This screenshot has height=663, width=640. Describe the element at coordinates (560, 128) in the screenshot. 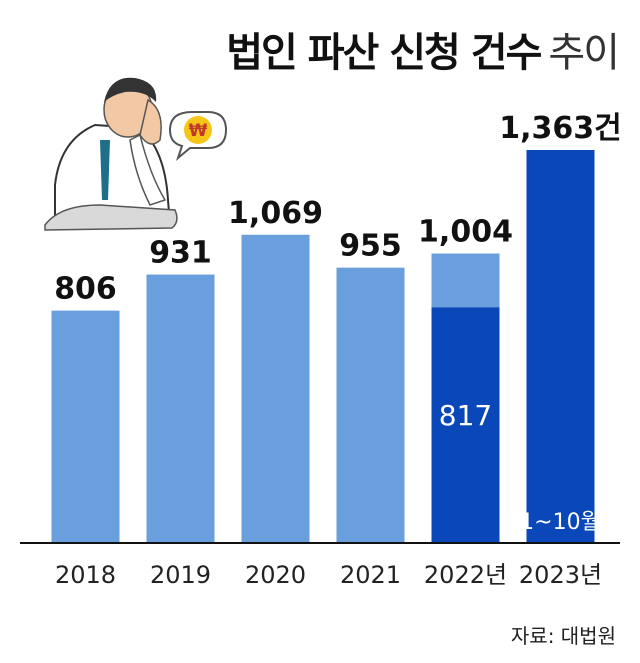

I see `value-label-2023년: 1,363건` at that location.